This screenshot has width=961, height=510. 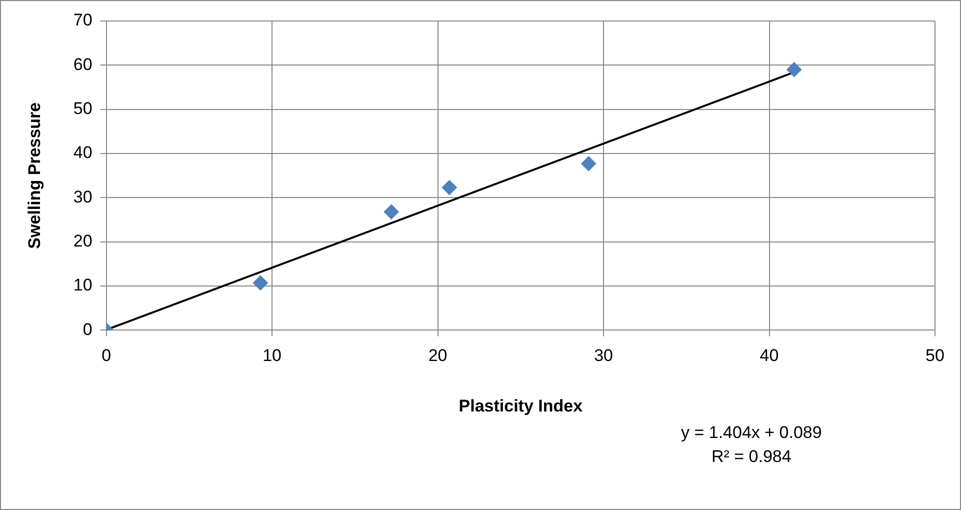 I want to click on y-tick-label: 30, so click(x=82, y=196).